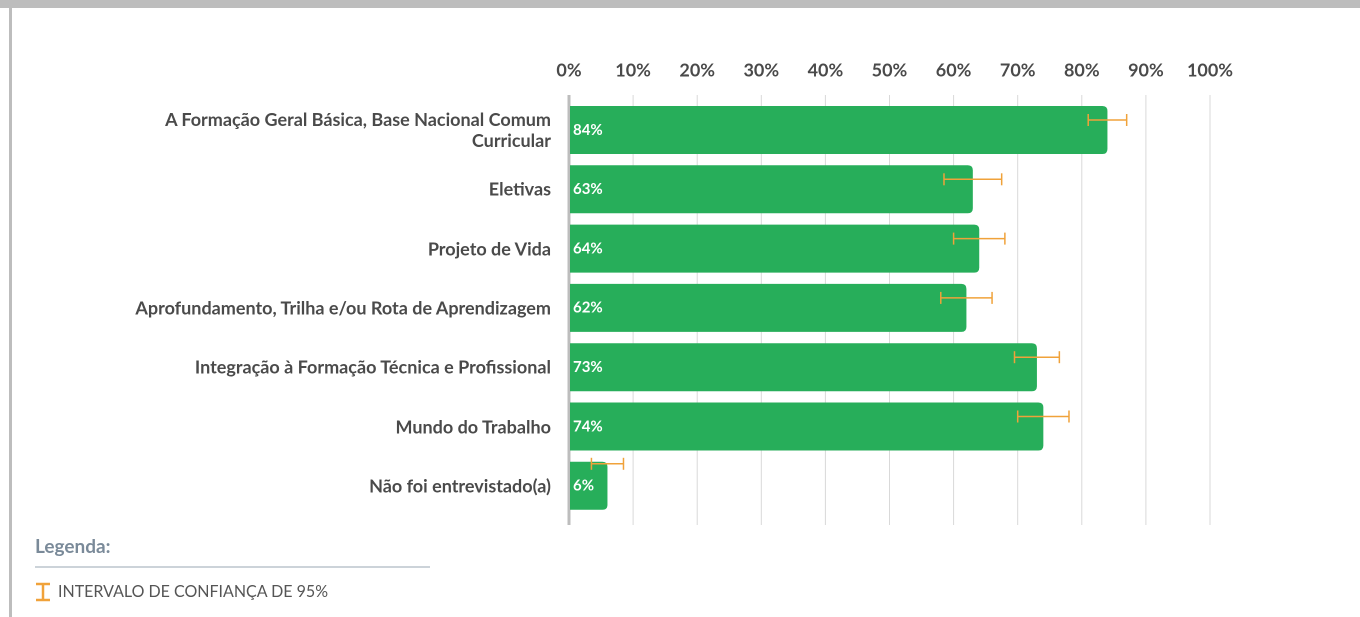  I want to click on x-tick-label: 100%, so click(1210, 70).